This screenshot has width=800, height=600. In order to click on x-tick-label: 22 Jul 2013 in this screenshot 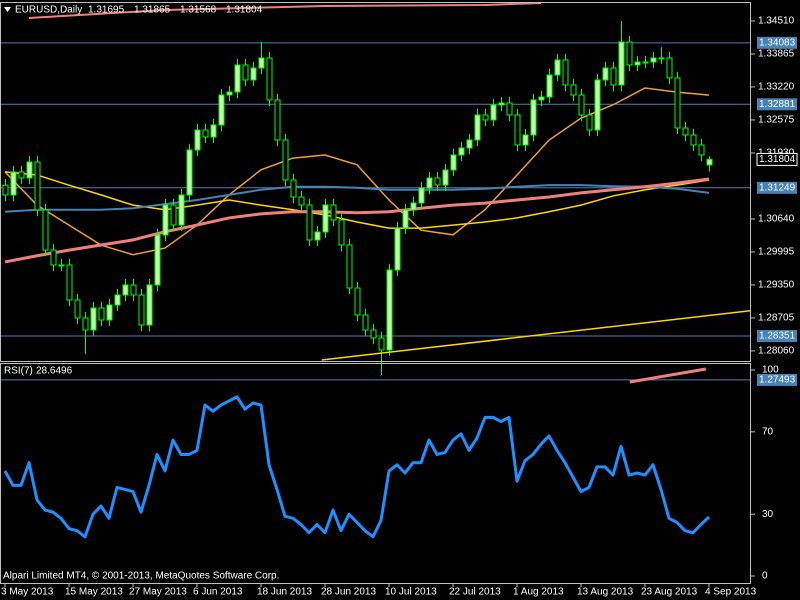, I will do `click(475, 592)`.